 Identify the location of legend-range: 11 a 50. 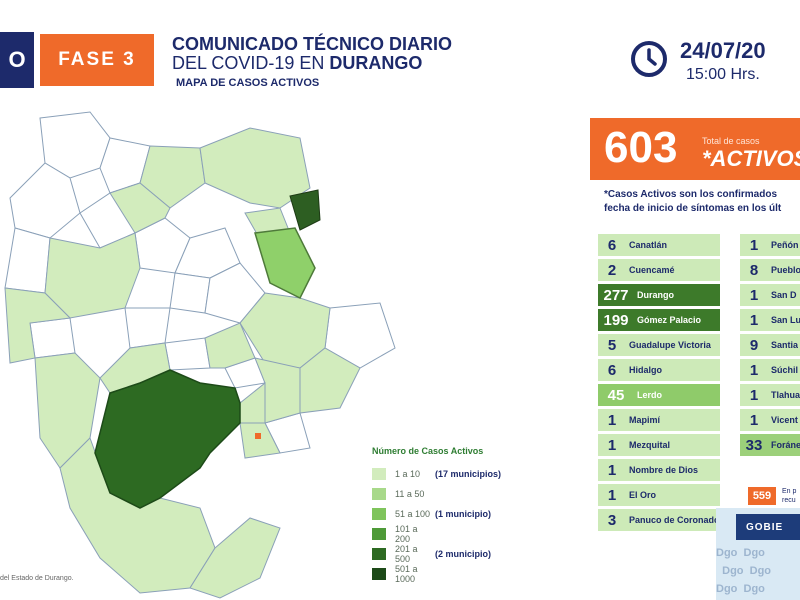
(410, 494).